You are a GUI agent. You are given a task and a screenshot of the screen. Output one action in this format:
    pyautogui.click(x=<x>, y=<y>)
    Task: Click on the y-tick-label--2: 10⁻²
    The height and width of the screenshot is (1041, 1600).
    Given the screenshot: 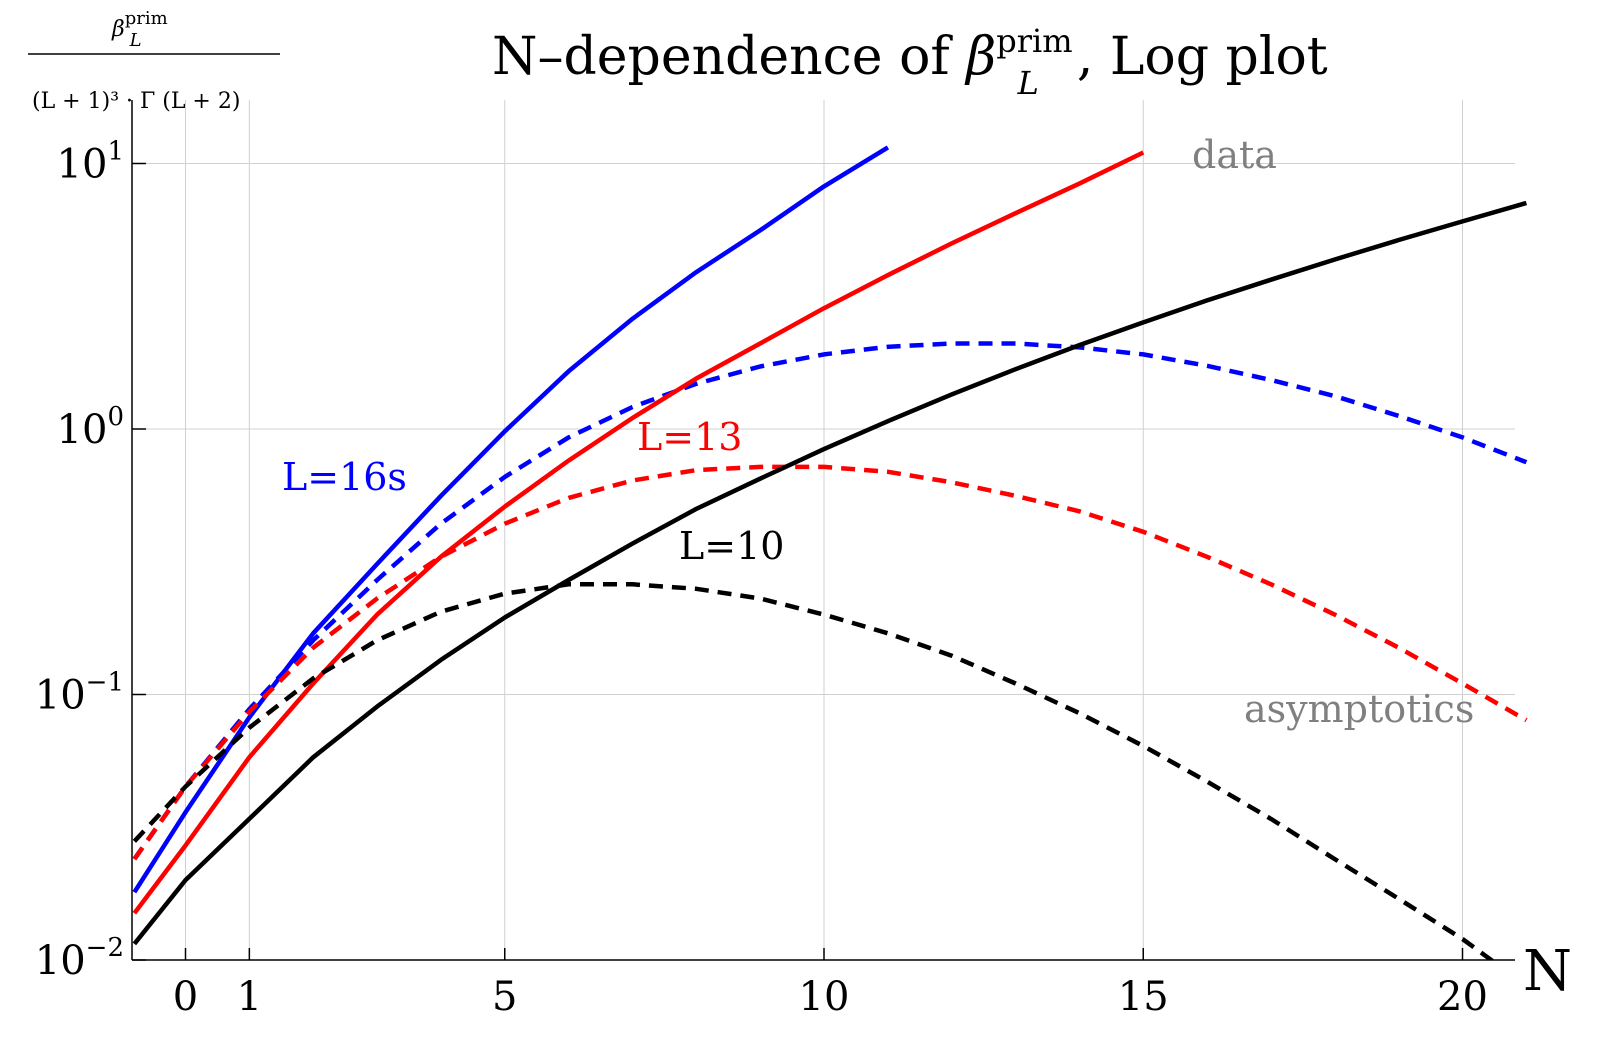 What is the action you would take?
    pyautogui.click(x=79, y=958)
    